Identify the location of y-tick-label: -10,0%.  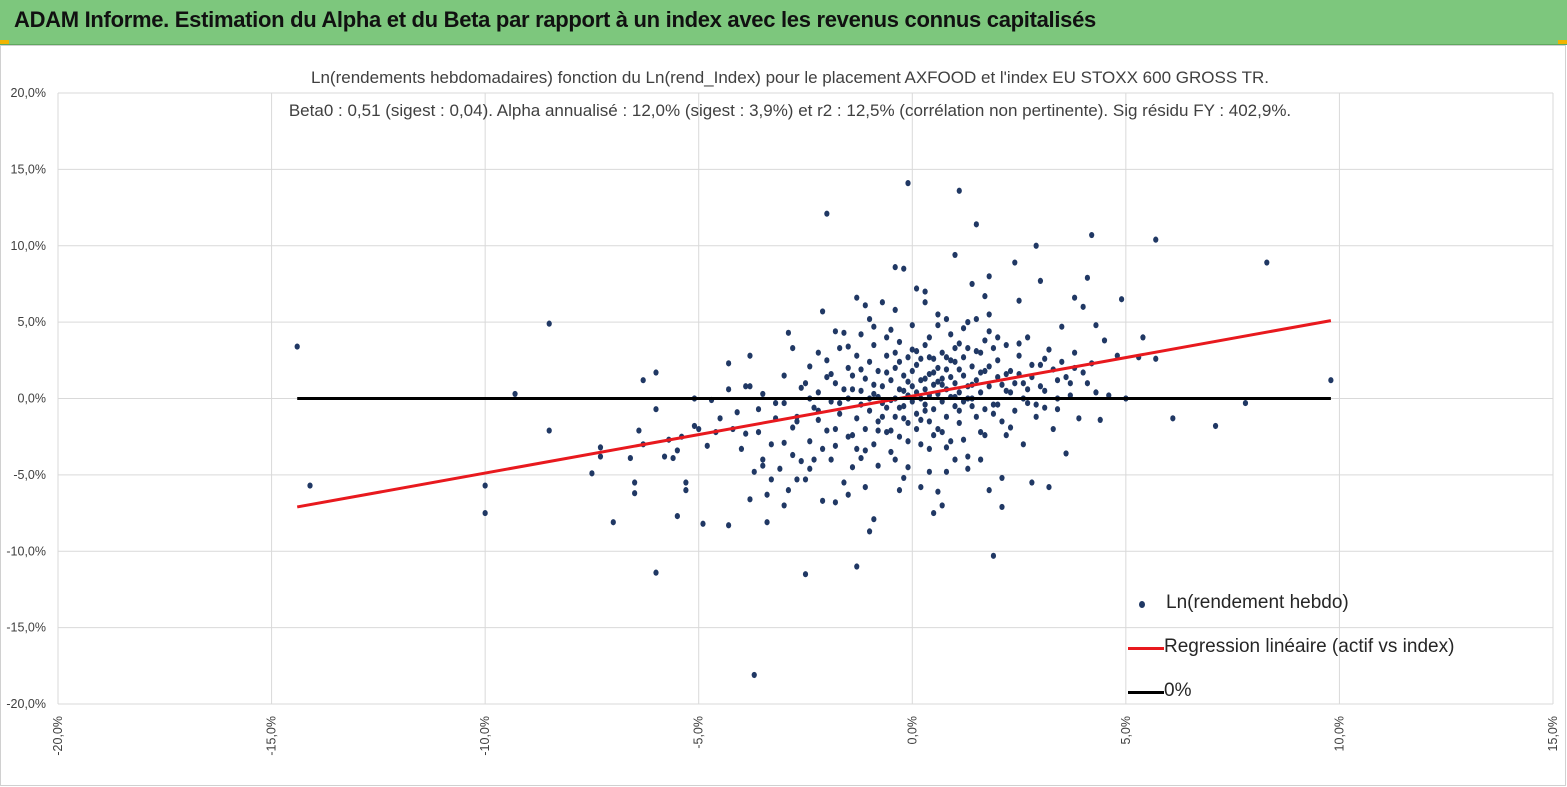
(26, 551).